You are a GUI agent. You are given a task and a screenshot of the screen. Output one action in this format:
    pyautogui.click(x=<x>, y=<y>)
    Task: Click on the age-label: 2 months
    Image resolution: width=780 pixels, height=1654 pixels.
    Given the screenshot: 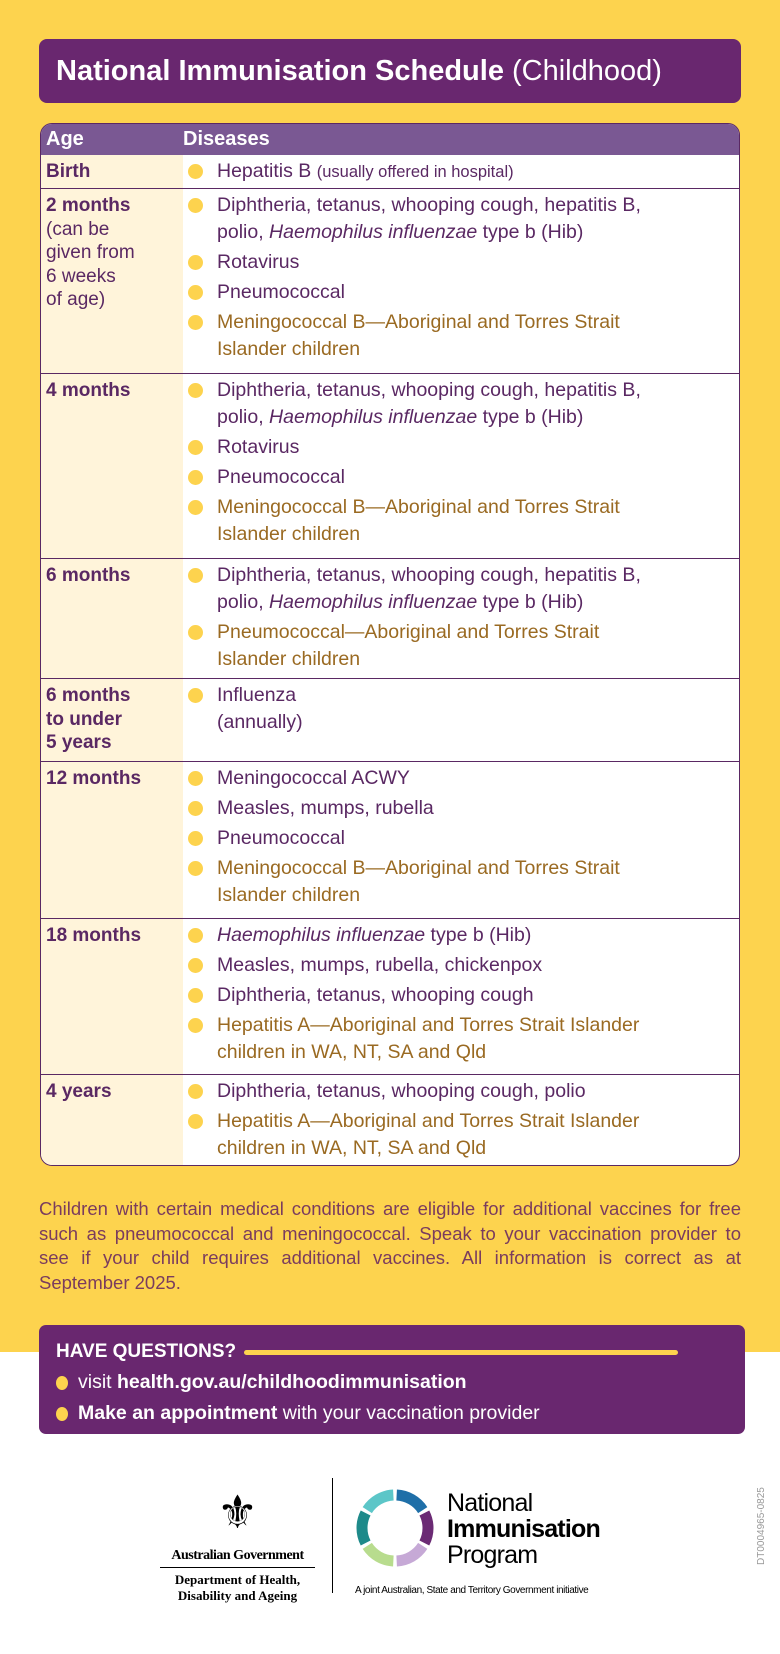 What is the action you would take?
    pyautogui.click(x=88, y=205)
    